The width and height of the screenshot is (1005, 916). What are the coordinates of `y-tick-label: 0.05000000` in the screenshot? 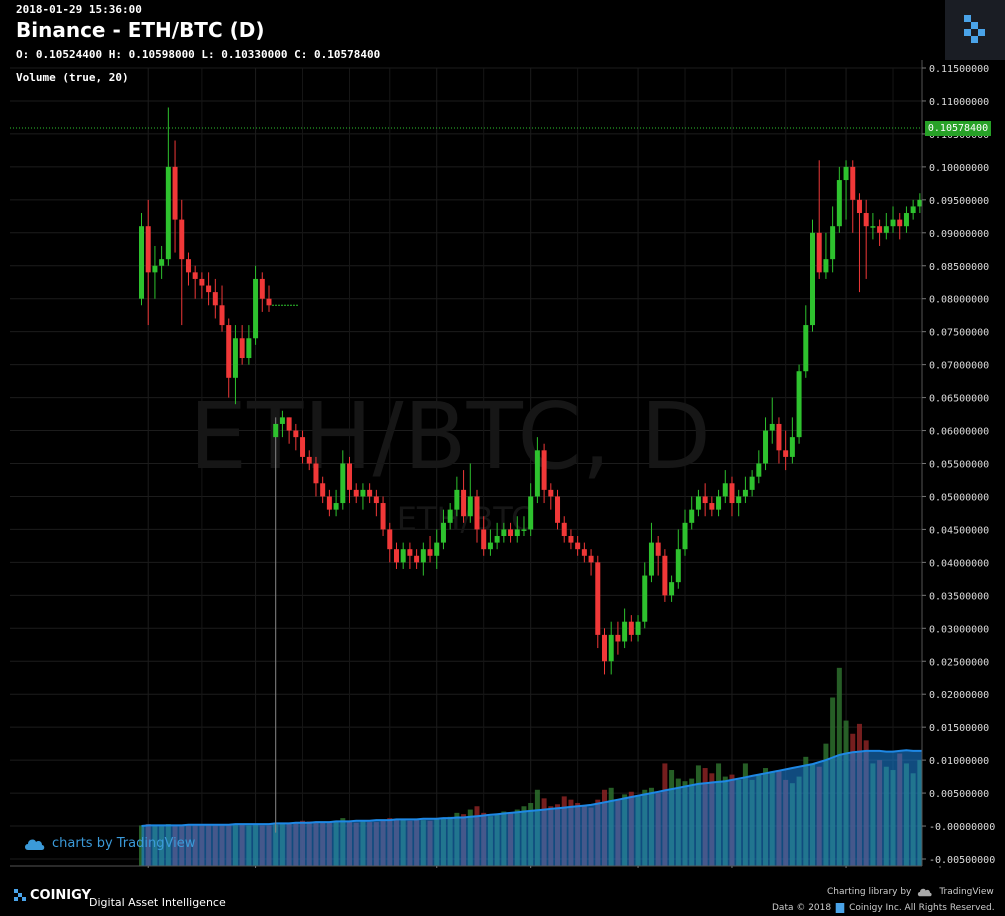 It's located at (959, 497).